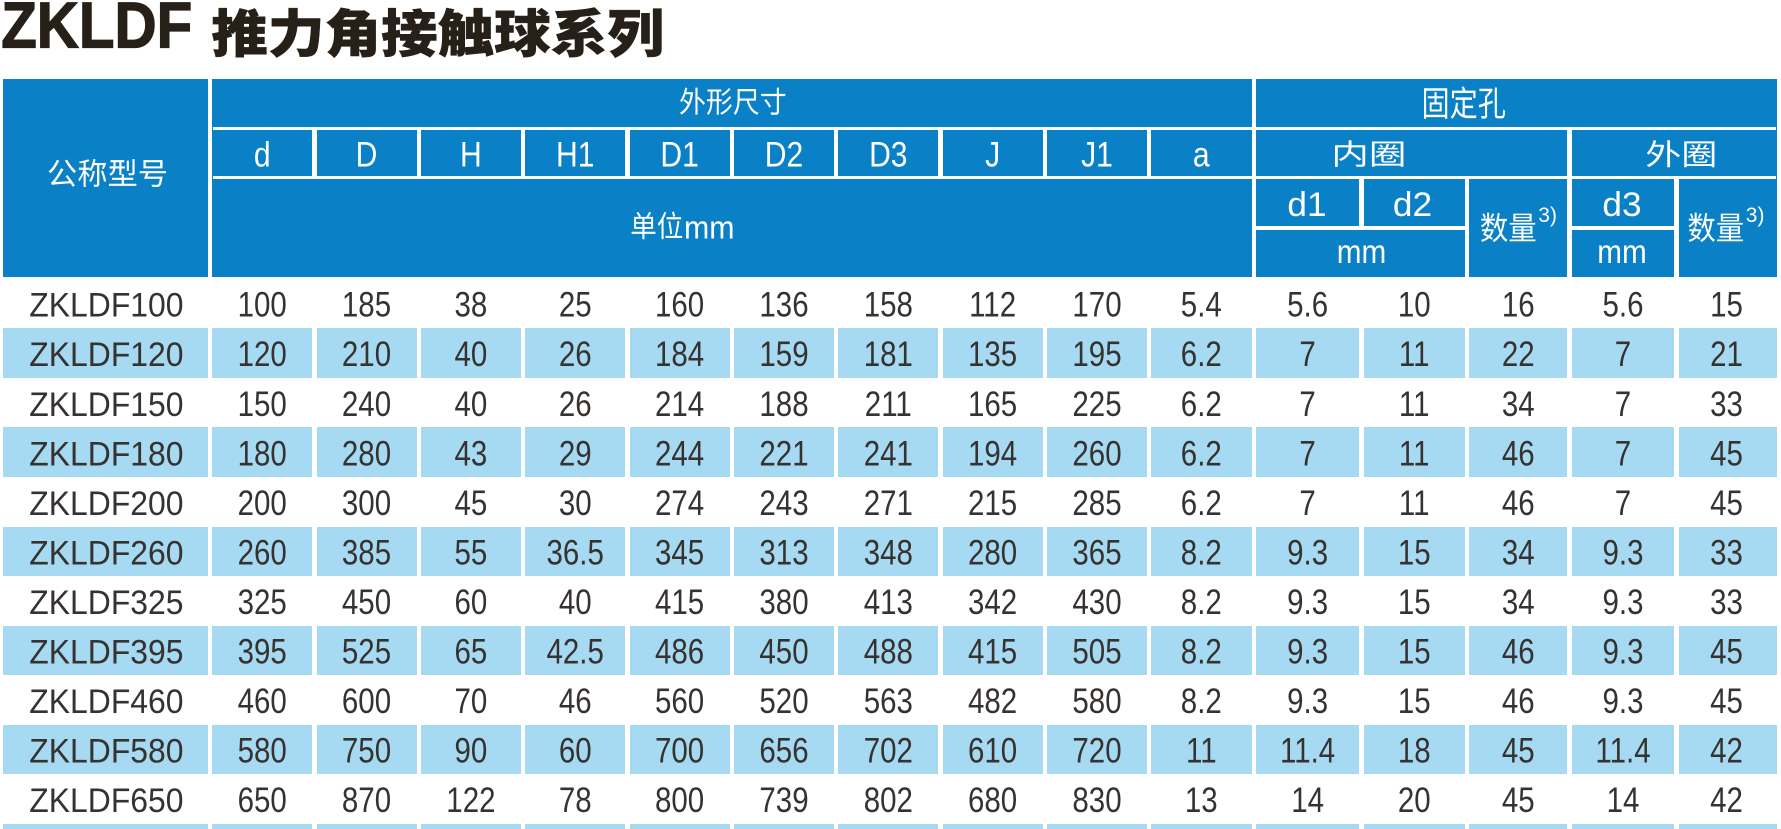 The width and height of the screenshot is (1781, 829). Describe the element at coordinates (471, 651) in the screenshot. I see `svg-text: 65` at that location.